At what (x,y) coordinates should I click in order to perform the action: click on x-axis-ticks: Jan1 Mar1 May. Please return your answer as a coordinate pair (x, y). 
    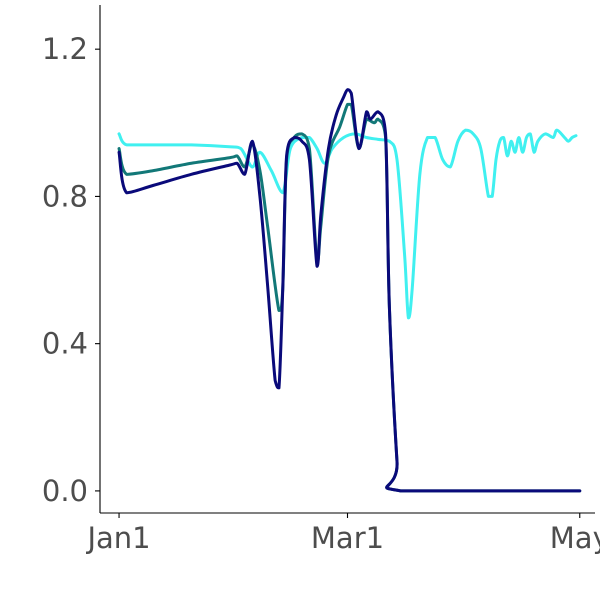
    Looking at the image, I should click on (342, 534).